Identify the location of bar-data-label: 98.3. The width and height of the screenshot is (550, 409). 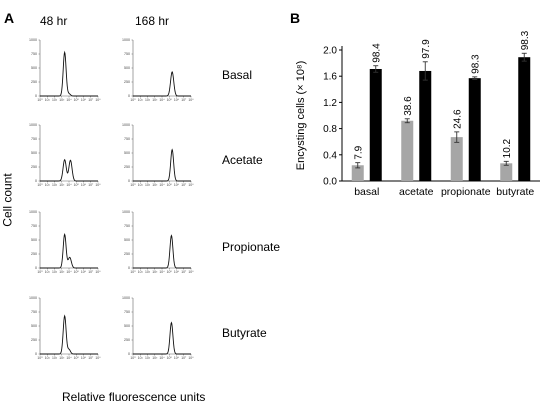
(525, 40).